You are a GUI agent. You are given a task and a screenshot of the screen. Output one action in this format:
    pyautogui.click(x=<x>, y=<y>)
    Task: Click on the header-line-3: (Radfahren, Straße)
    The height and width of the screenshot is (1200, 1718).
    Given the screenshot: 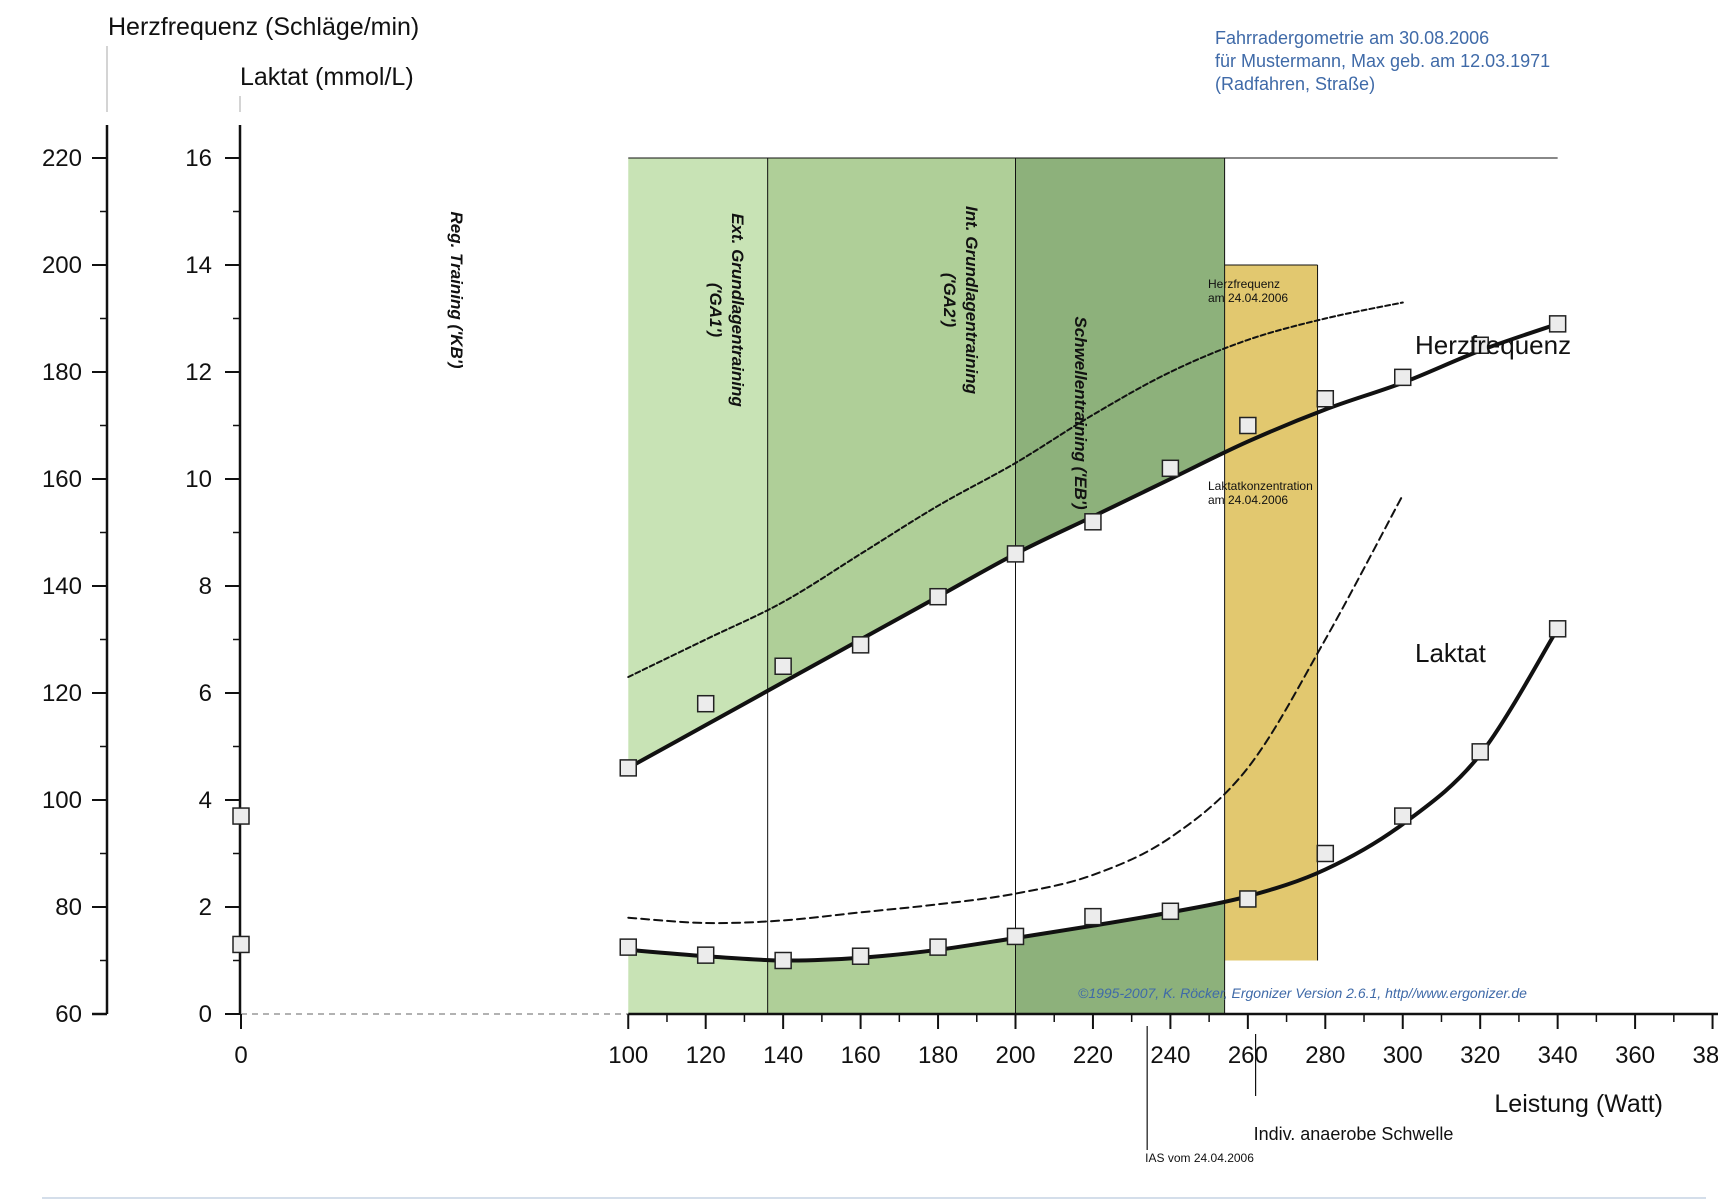 What is the action you would take?
    pyautogui.click(x=1295, y=84)
    